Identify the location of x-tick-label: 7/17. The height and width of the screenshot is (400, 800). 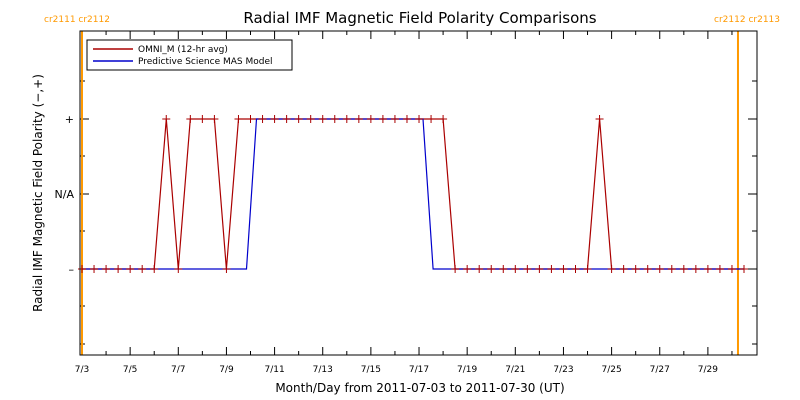
(419, 370).